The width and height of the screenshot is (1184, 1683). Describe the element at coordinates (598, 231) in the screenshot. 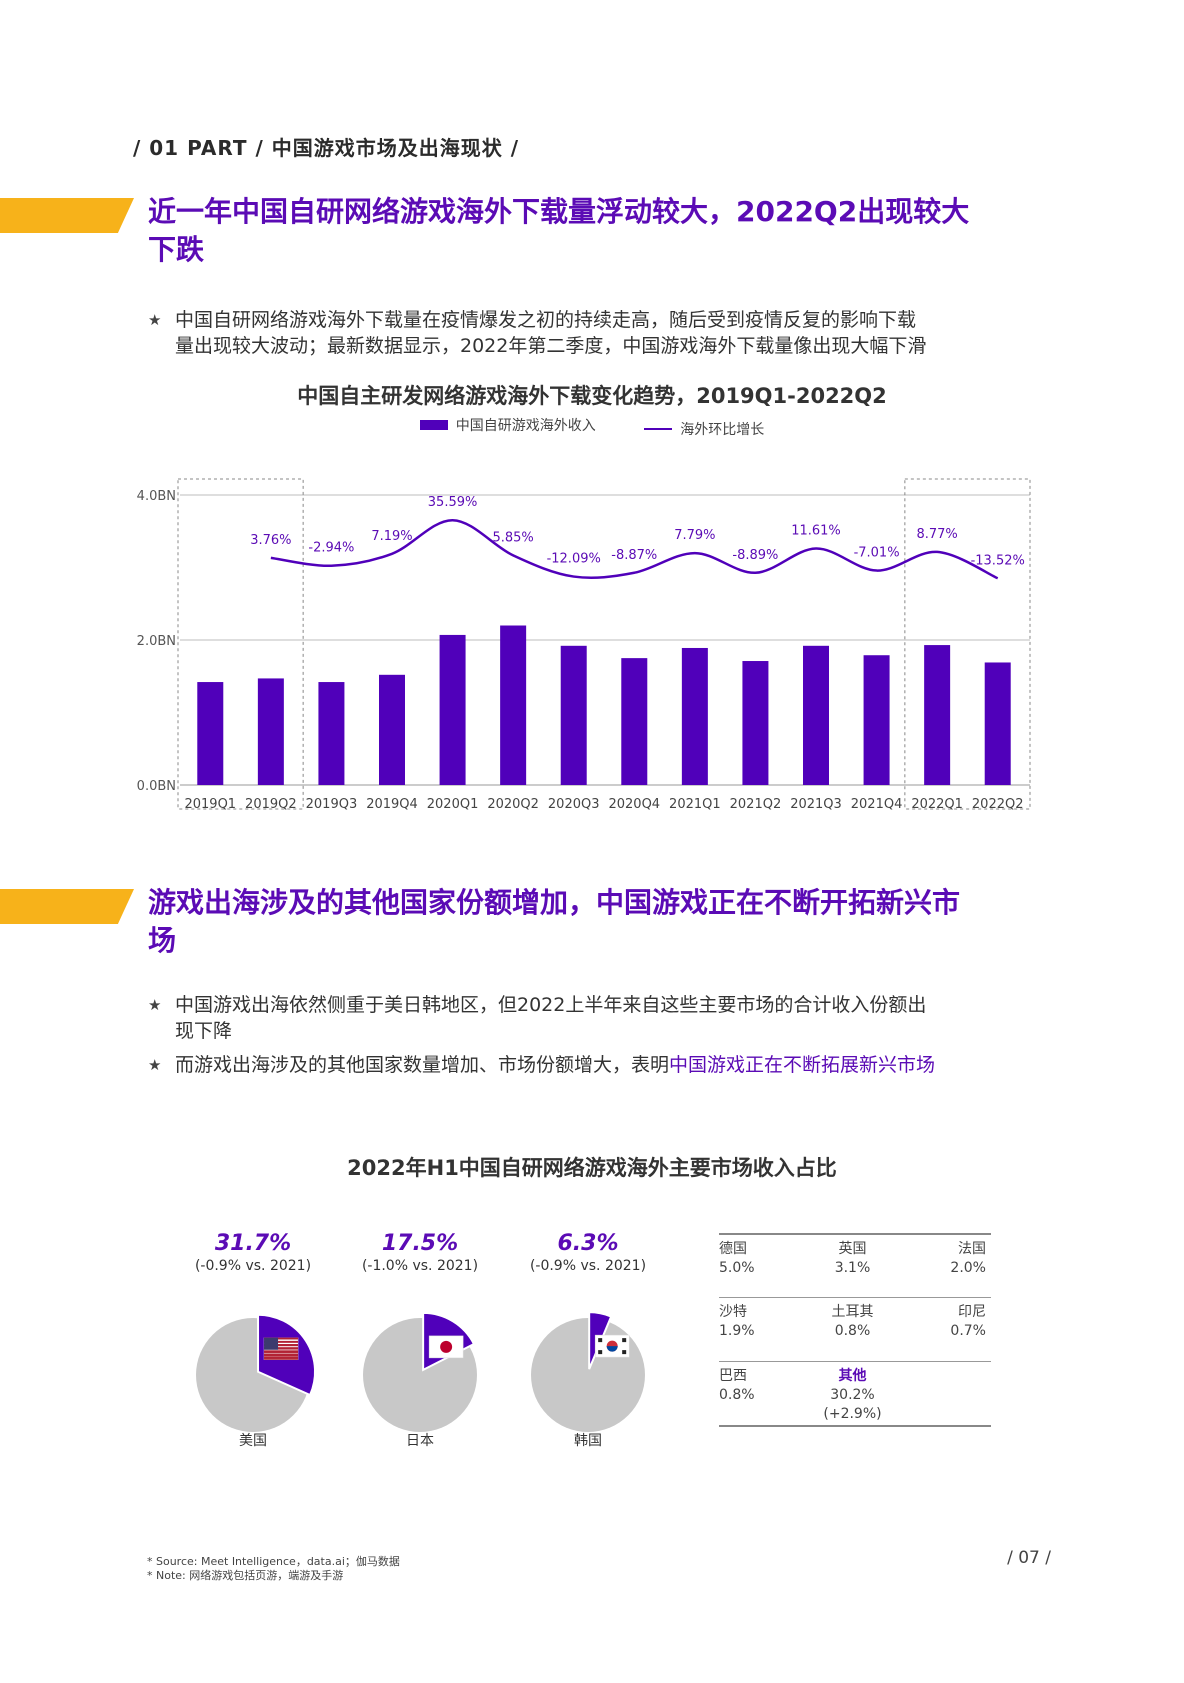

I see `section-title: 近一年中国自研网络游戏海外下载量浮动较大，2022Q2出现较大 下跌` at that location.